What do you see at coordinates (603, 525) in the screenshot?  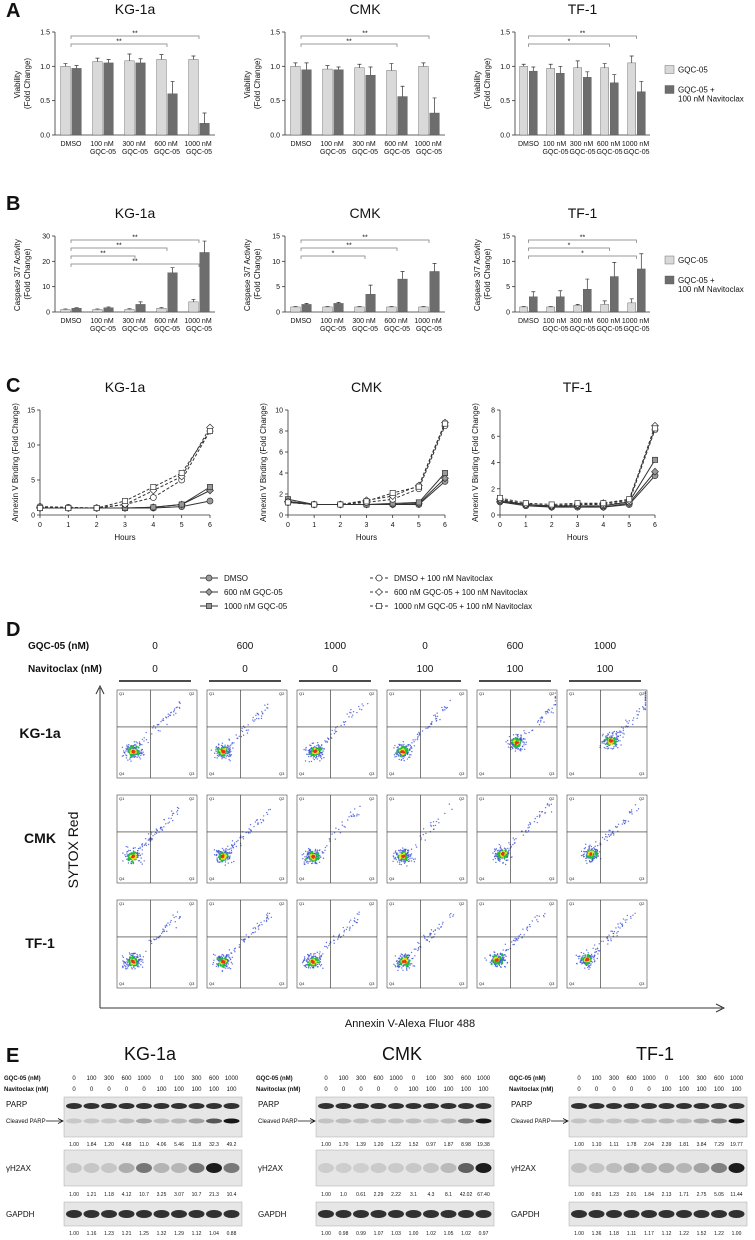 I see `x-tick-label: 4` at bounding box center [603, 525].